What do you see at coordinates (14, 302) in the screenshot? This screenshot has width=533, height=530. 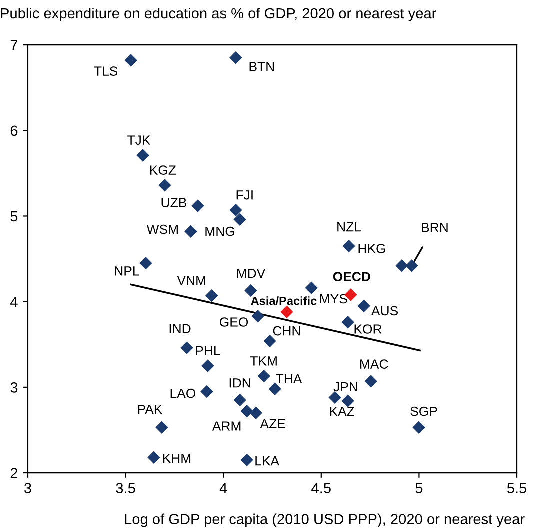 I see `y-tick-label: 4` at bounding box center [14, 302].